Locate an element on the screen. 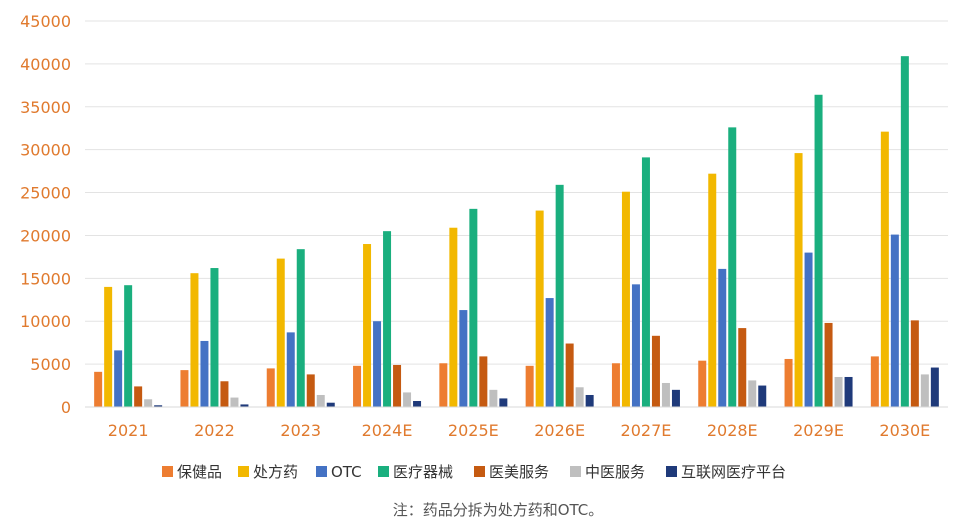 This screenshot has width=970, height=529. y-tick-label: 5000 is located at coordinates (50, 364).